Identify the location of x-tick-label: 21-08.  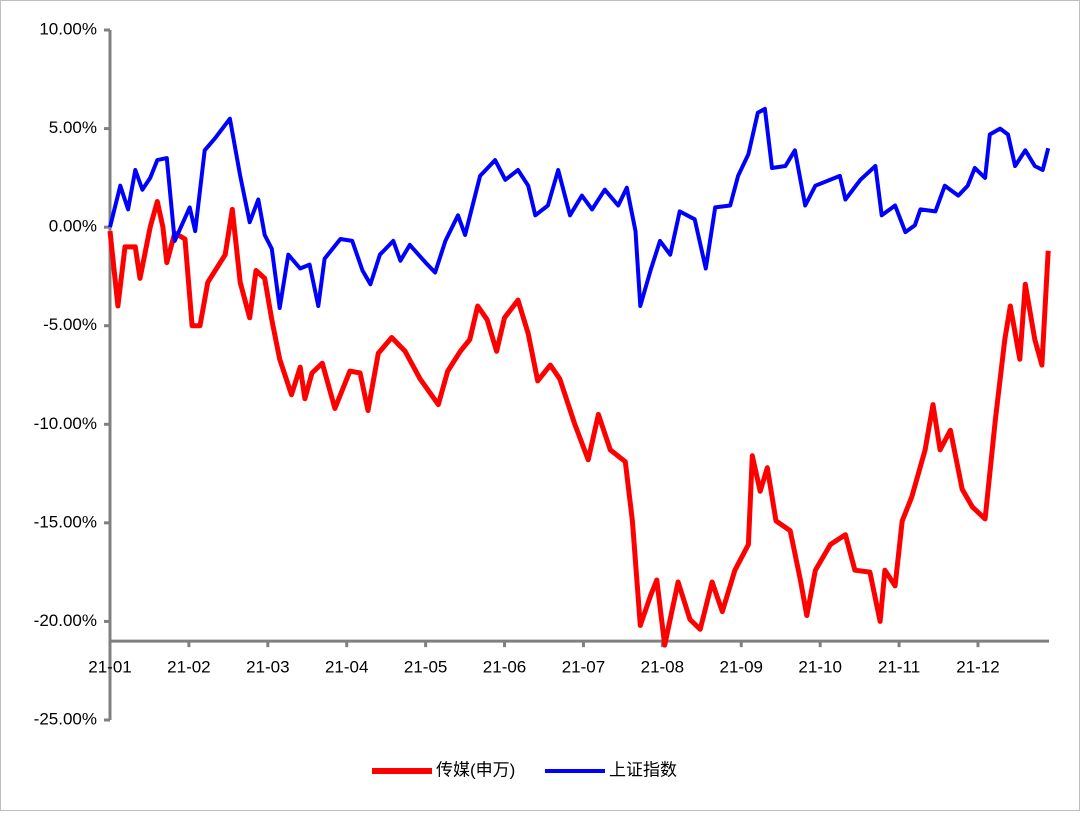
(662, 667).